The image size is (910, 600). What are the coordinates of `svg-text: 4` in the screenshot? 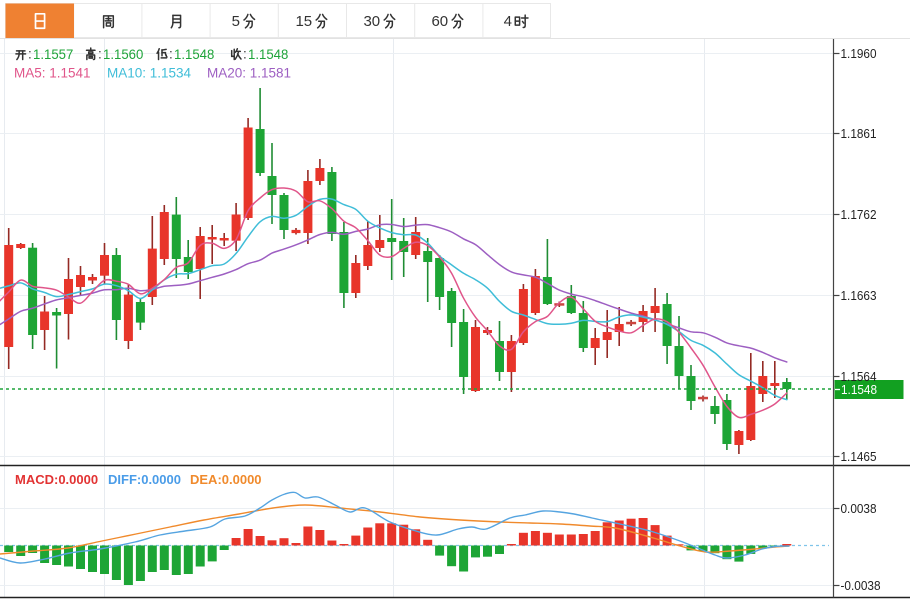 It's located at (508, 21).